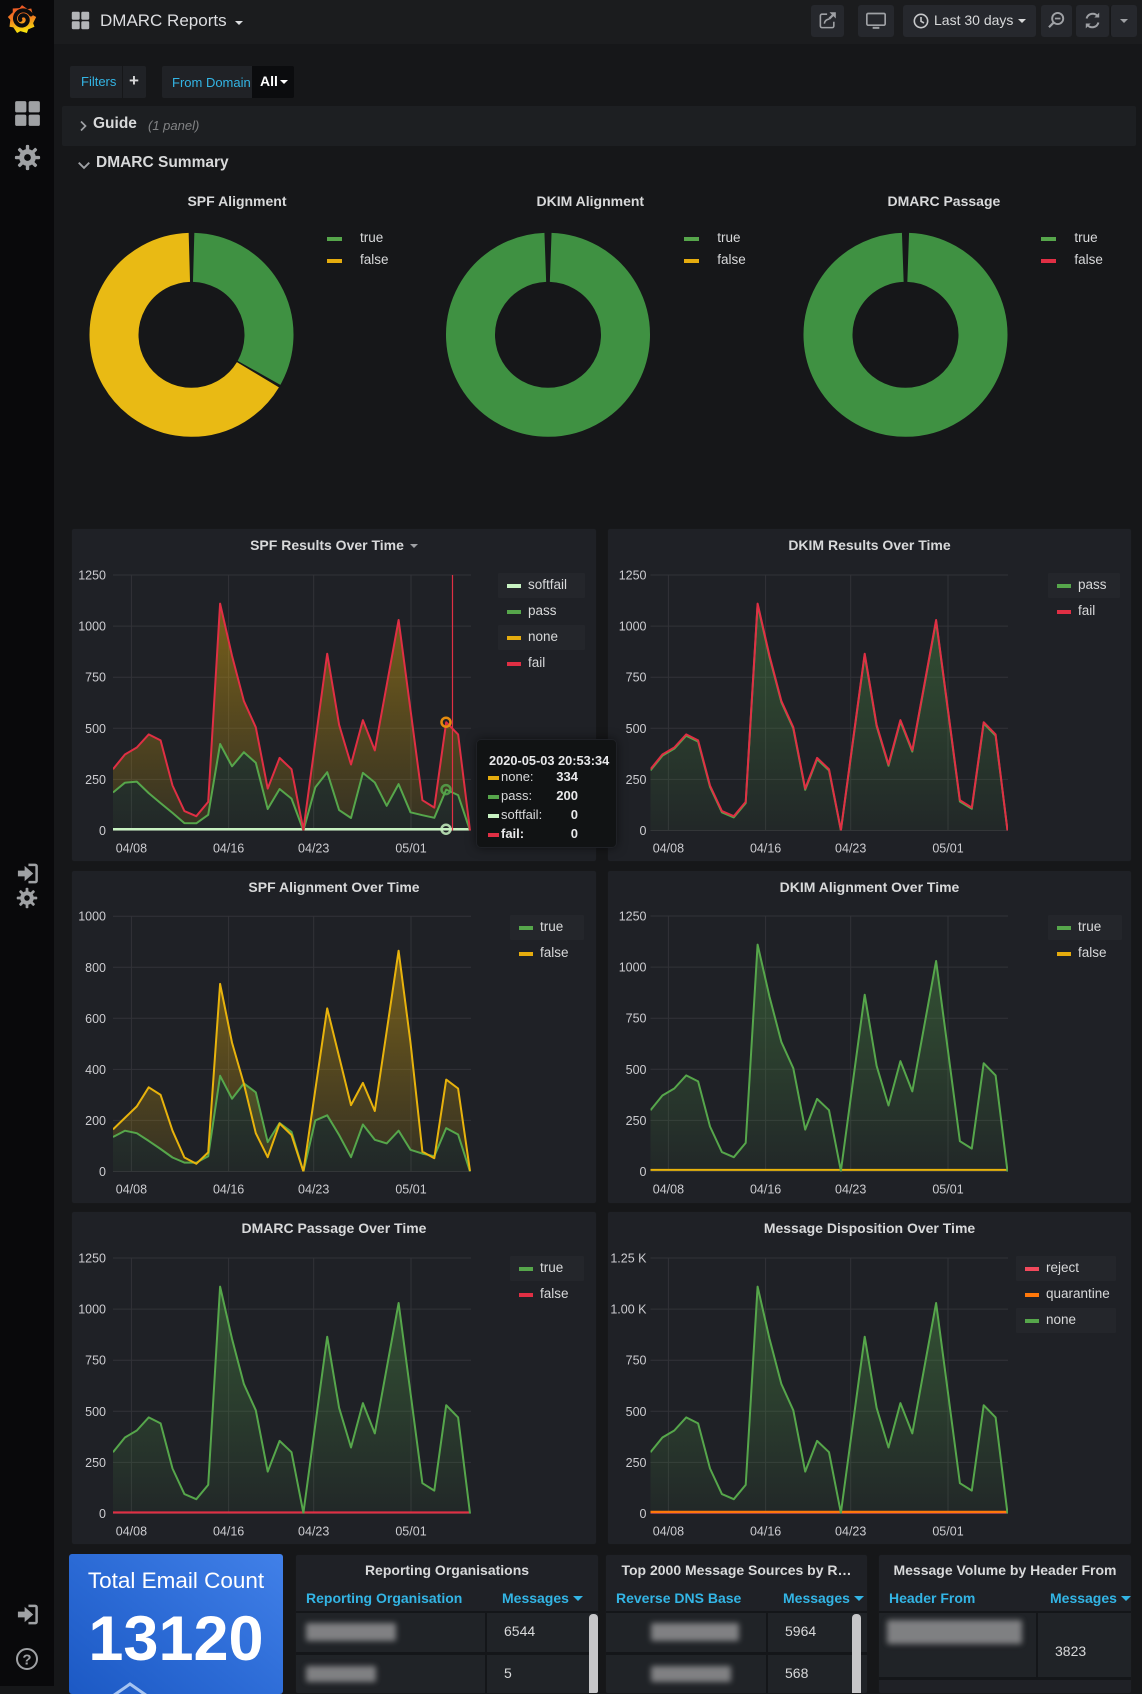 The height and width of the screenshot is (1694, 1142). What do you see at coordinates (95, 1019) in the screenshot?
I see `svg-text: 600` at bounding box center [95, 1019].